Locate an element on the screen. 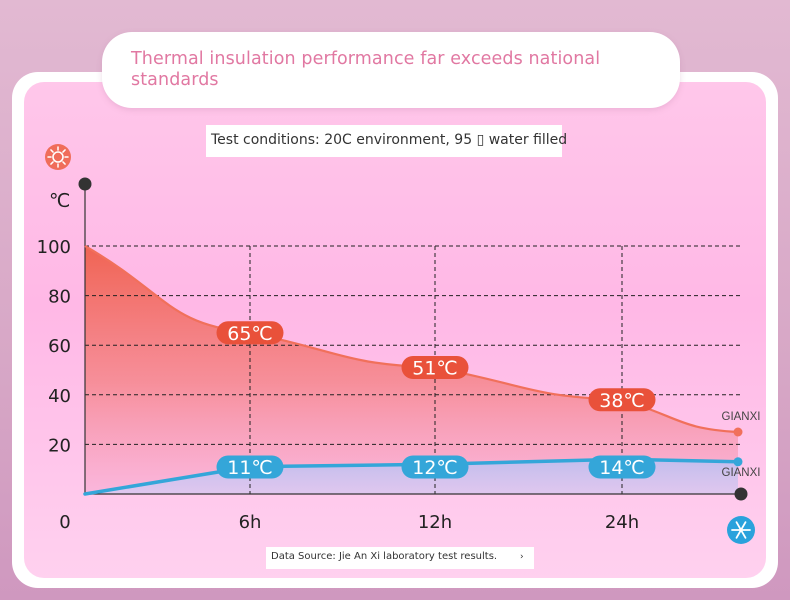 This screenshot has width=790, height=600. cold-data-label: 11℃ is located at coordinates (250, 468).